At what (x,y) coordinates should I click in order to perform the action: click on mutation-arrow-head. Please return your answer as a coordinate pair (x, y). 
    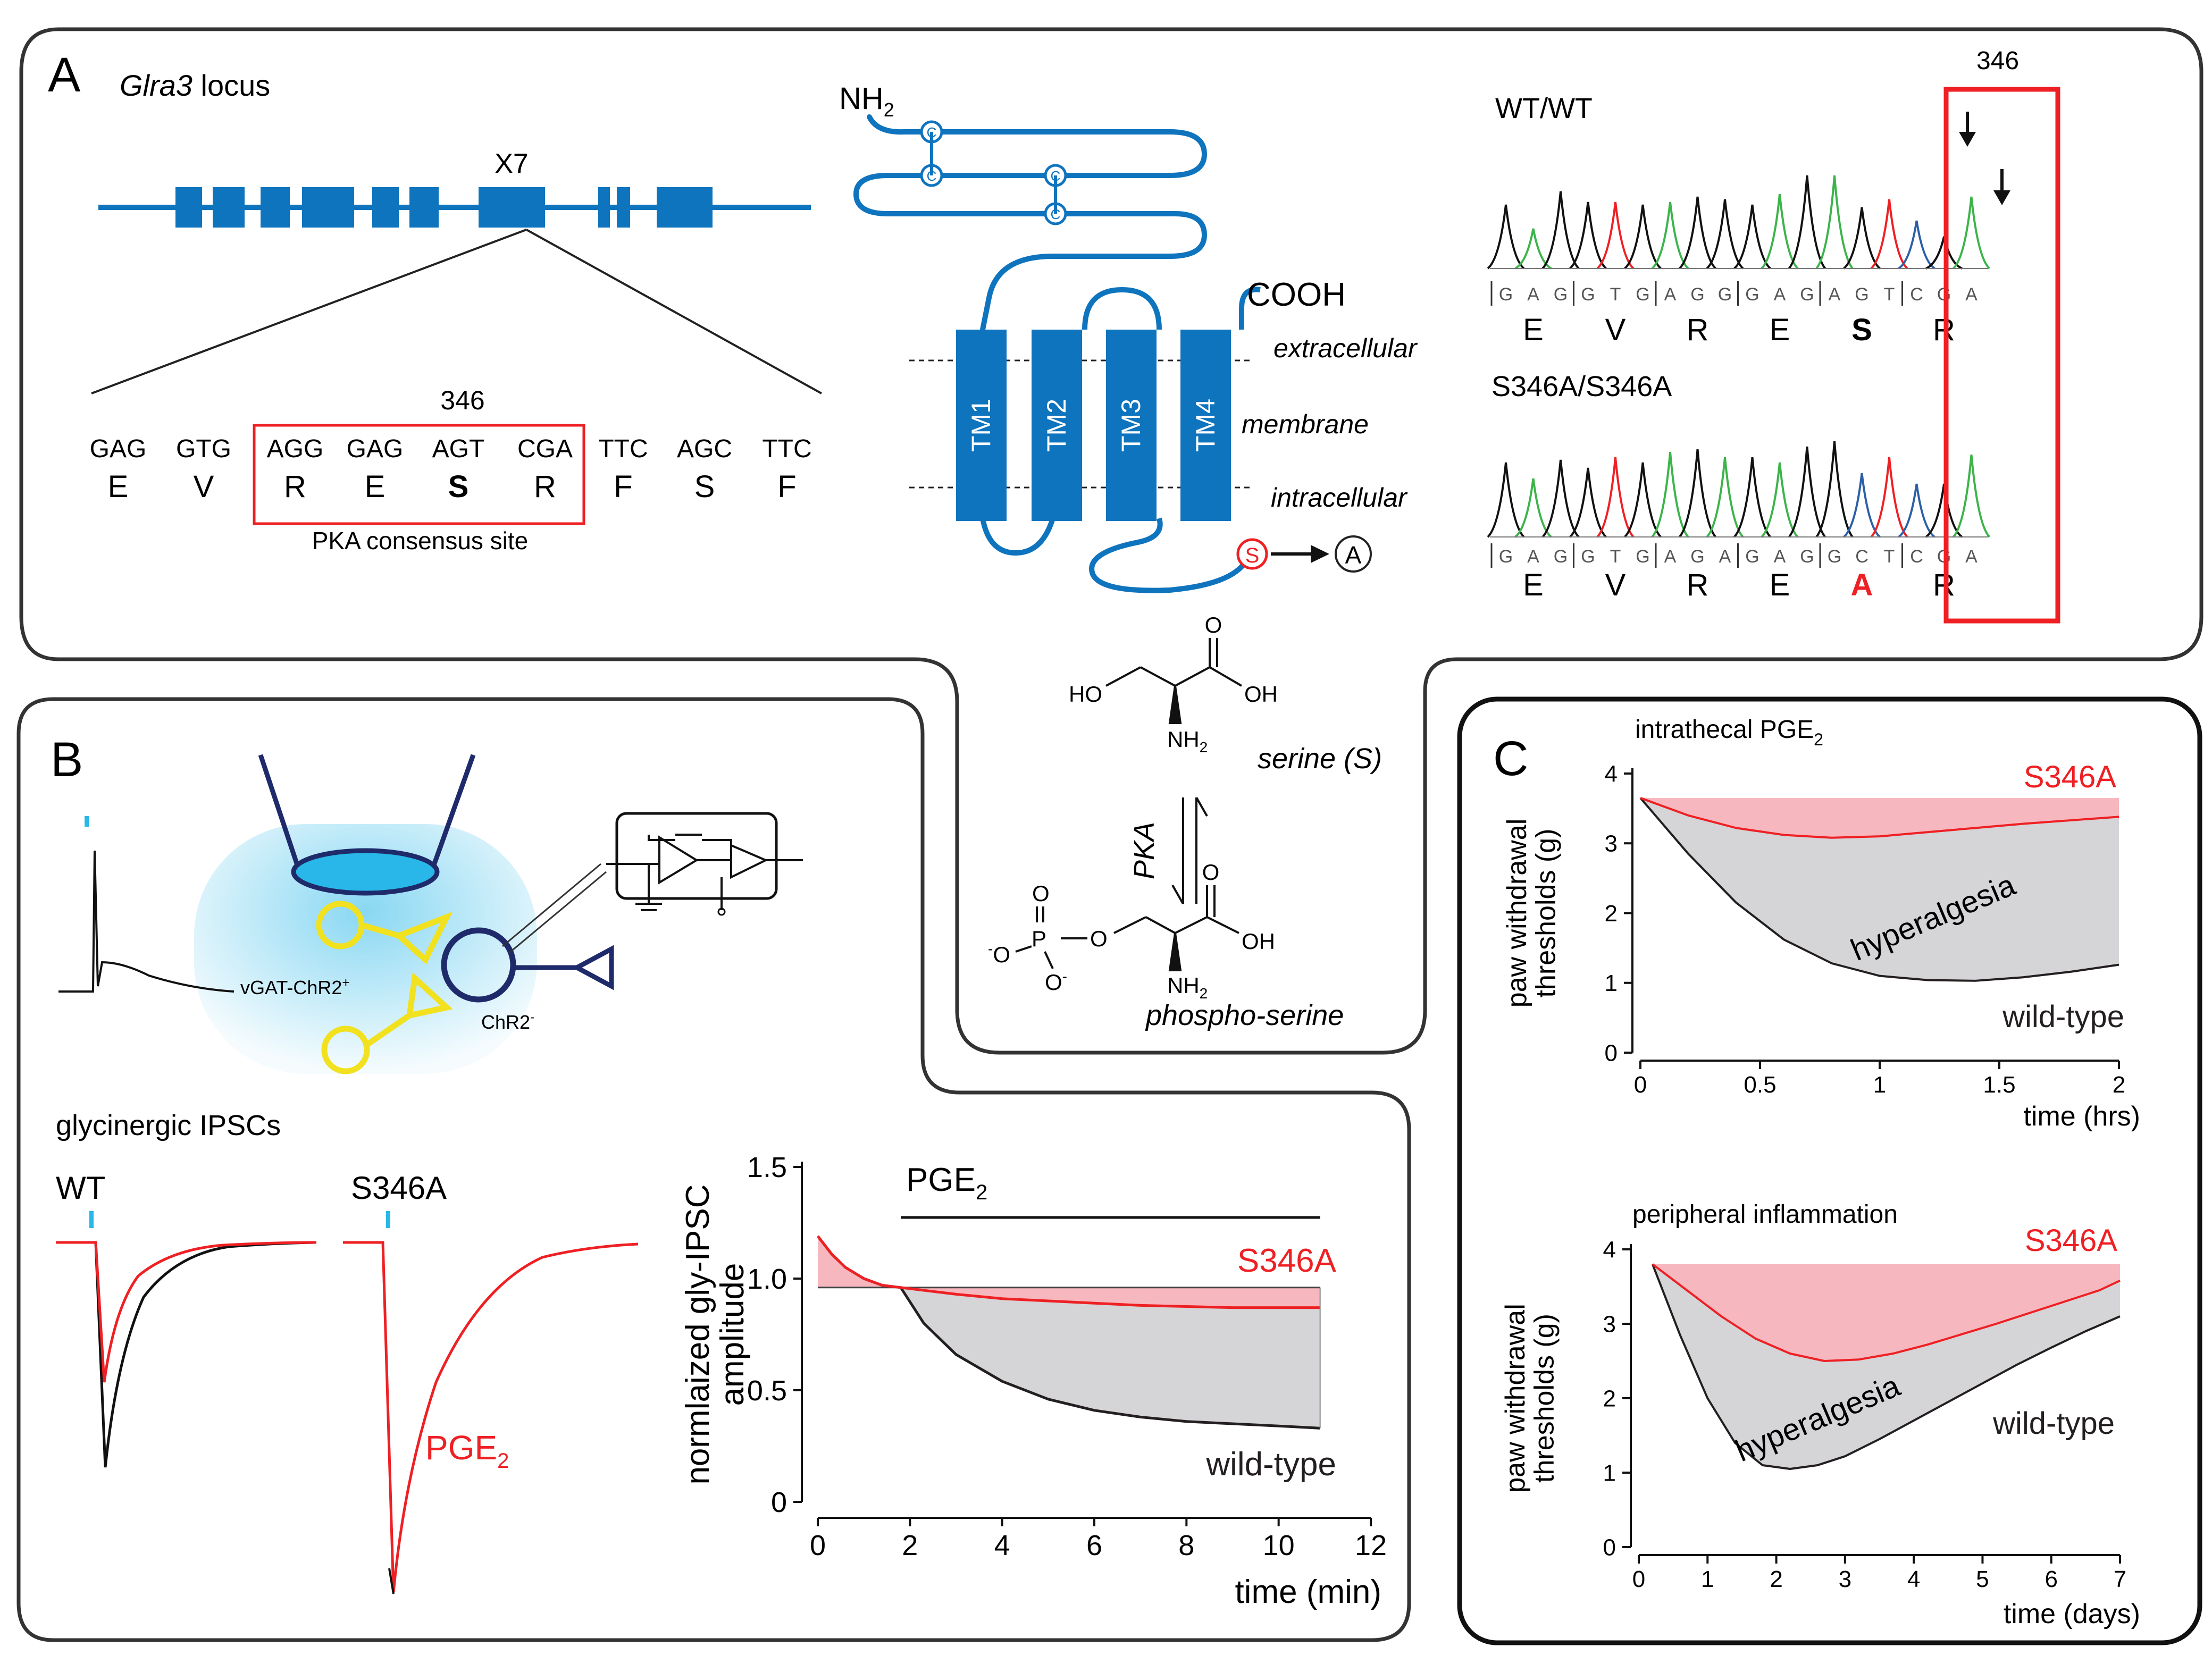
    Looking at the image, I should click on (2001, 197).